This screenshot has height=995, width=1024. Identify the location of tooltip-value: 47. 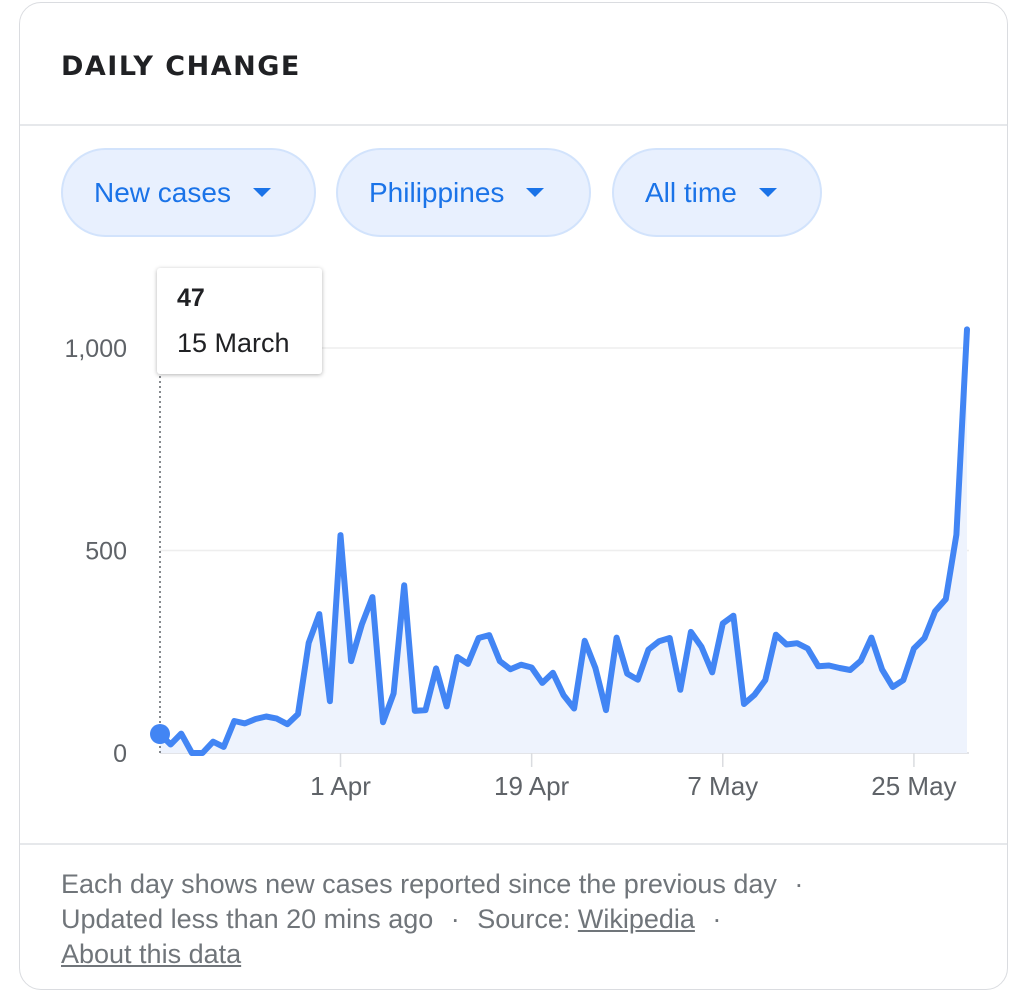
(191, 298).